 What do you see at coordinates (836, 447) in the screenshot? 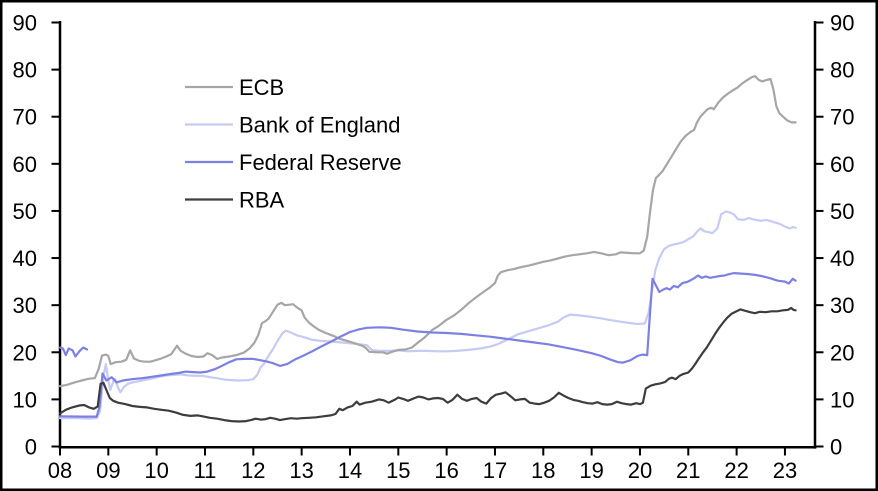
I see `y-tick-label-right: 0` at bounding box center [836, 447].